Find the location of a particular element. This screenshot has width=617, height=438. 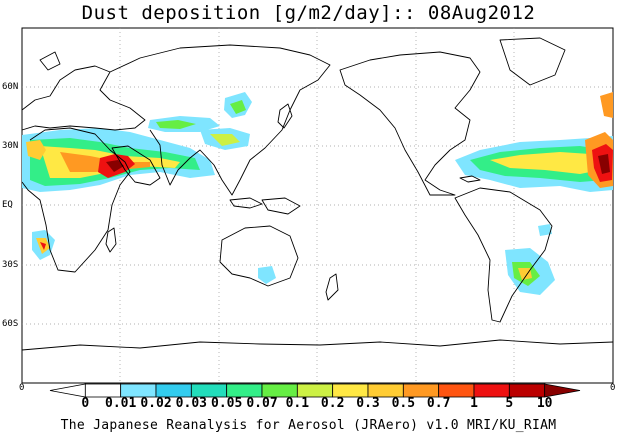

colorbar-tick-label: 0.02 is located at coordinates (156, 403).